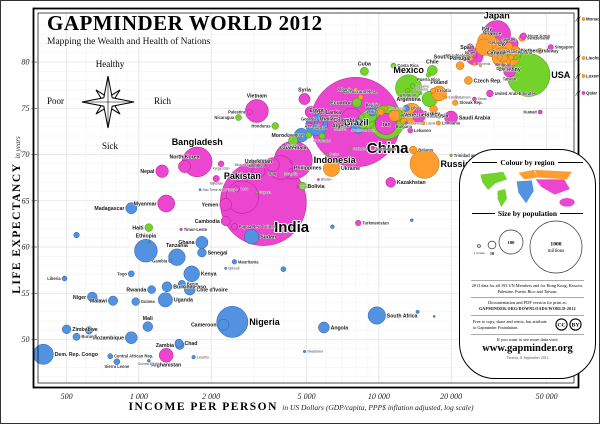 This screenshot has width=600, height=424. I want to click on country-label: Chile, so click(432, 63).